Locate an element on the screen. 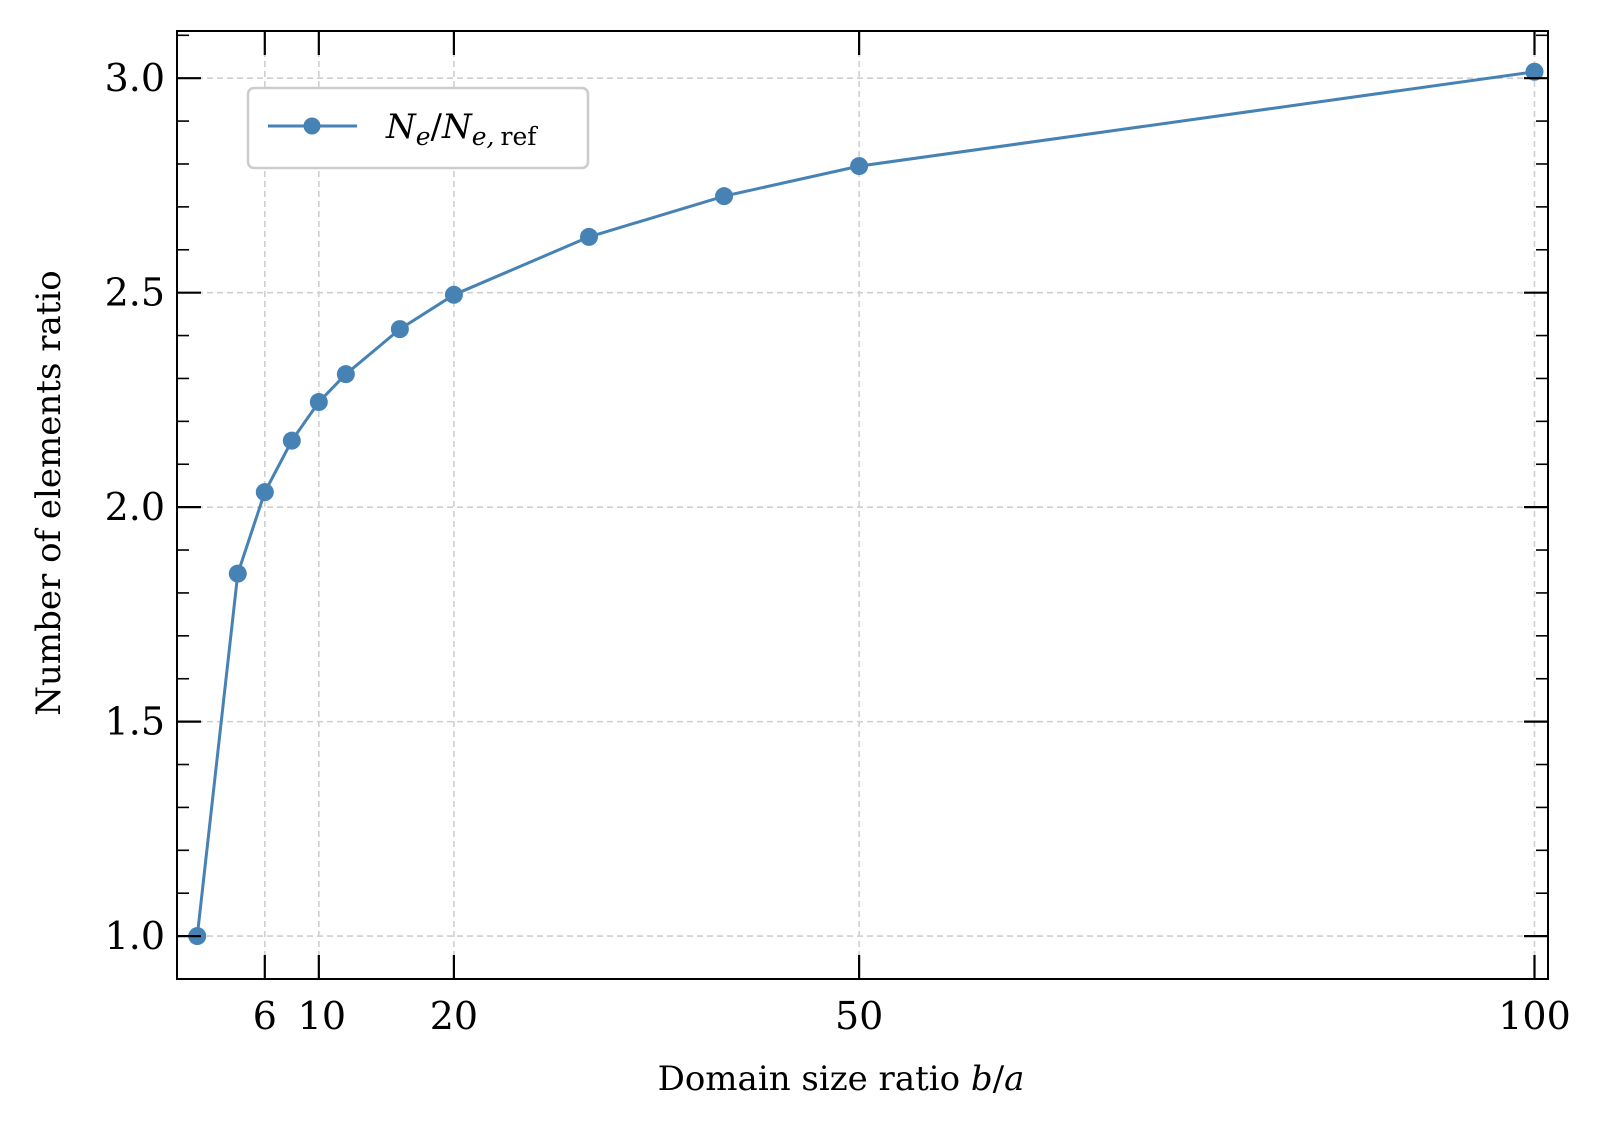 This screenshot has width=1601, height=1123. x-tick-label: 20 is located at coordinates (454, 1016).